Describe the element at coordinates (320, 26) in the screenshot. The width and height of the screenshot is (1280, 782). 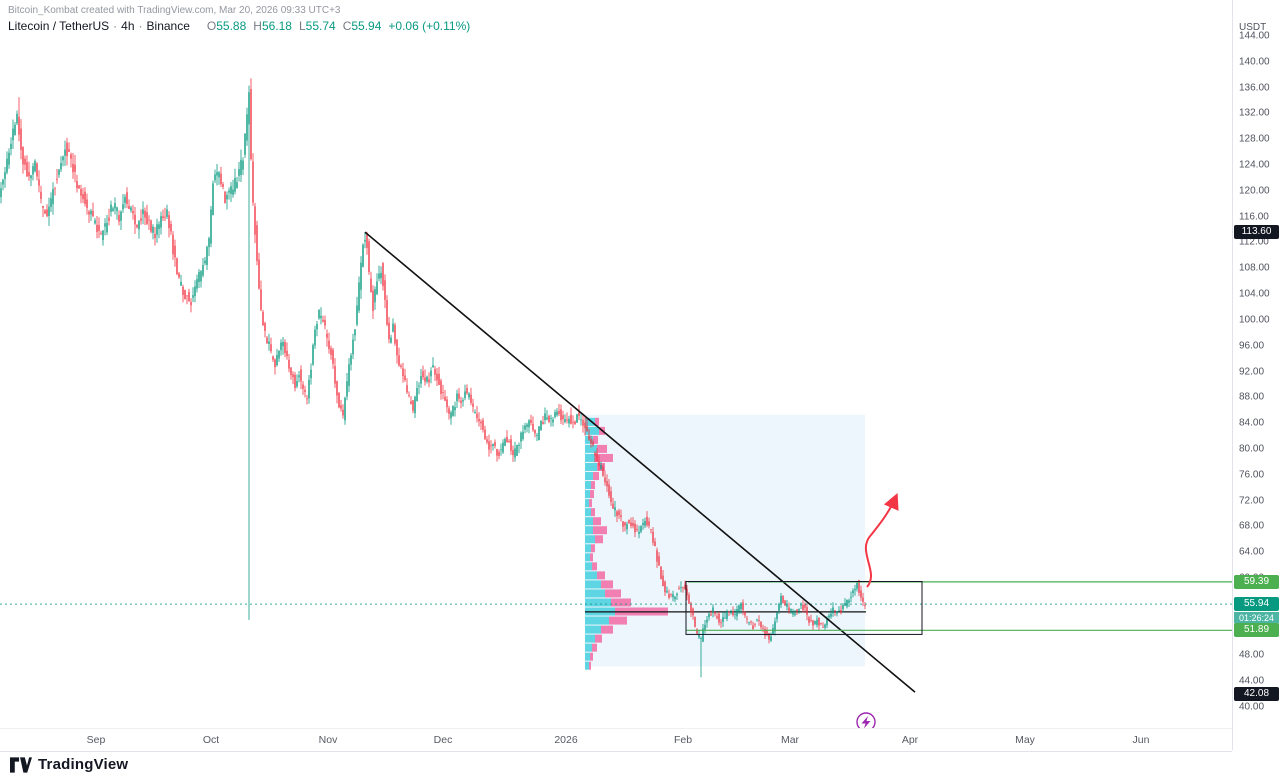
I see `low-value: 55.74` at that location.